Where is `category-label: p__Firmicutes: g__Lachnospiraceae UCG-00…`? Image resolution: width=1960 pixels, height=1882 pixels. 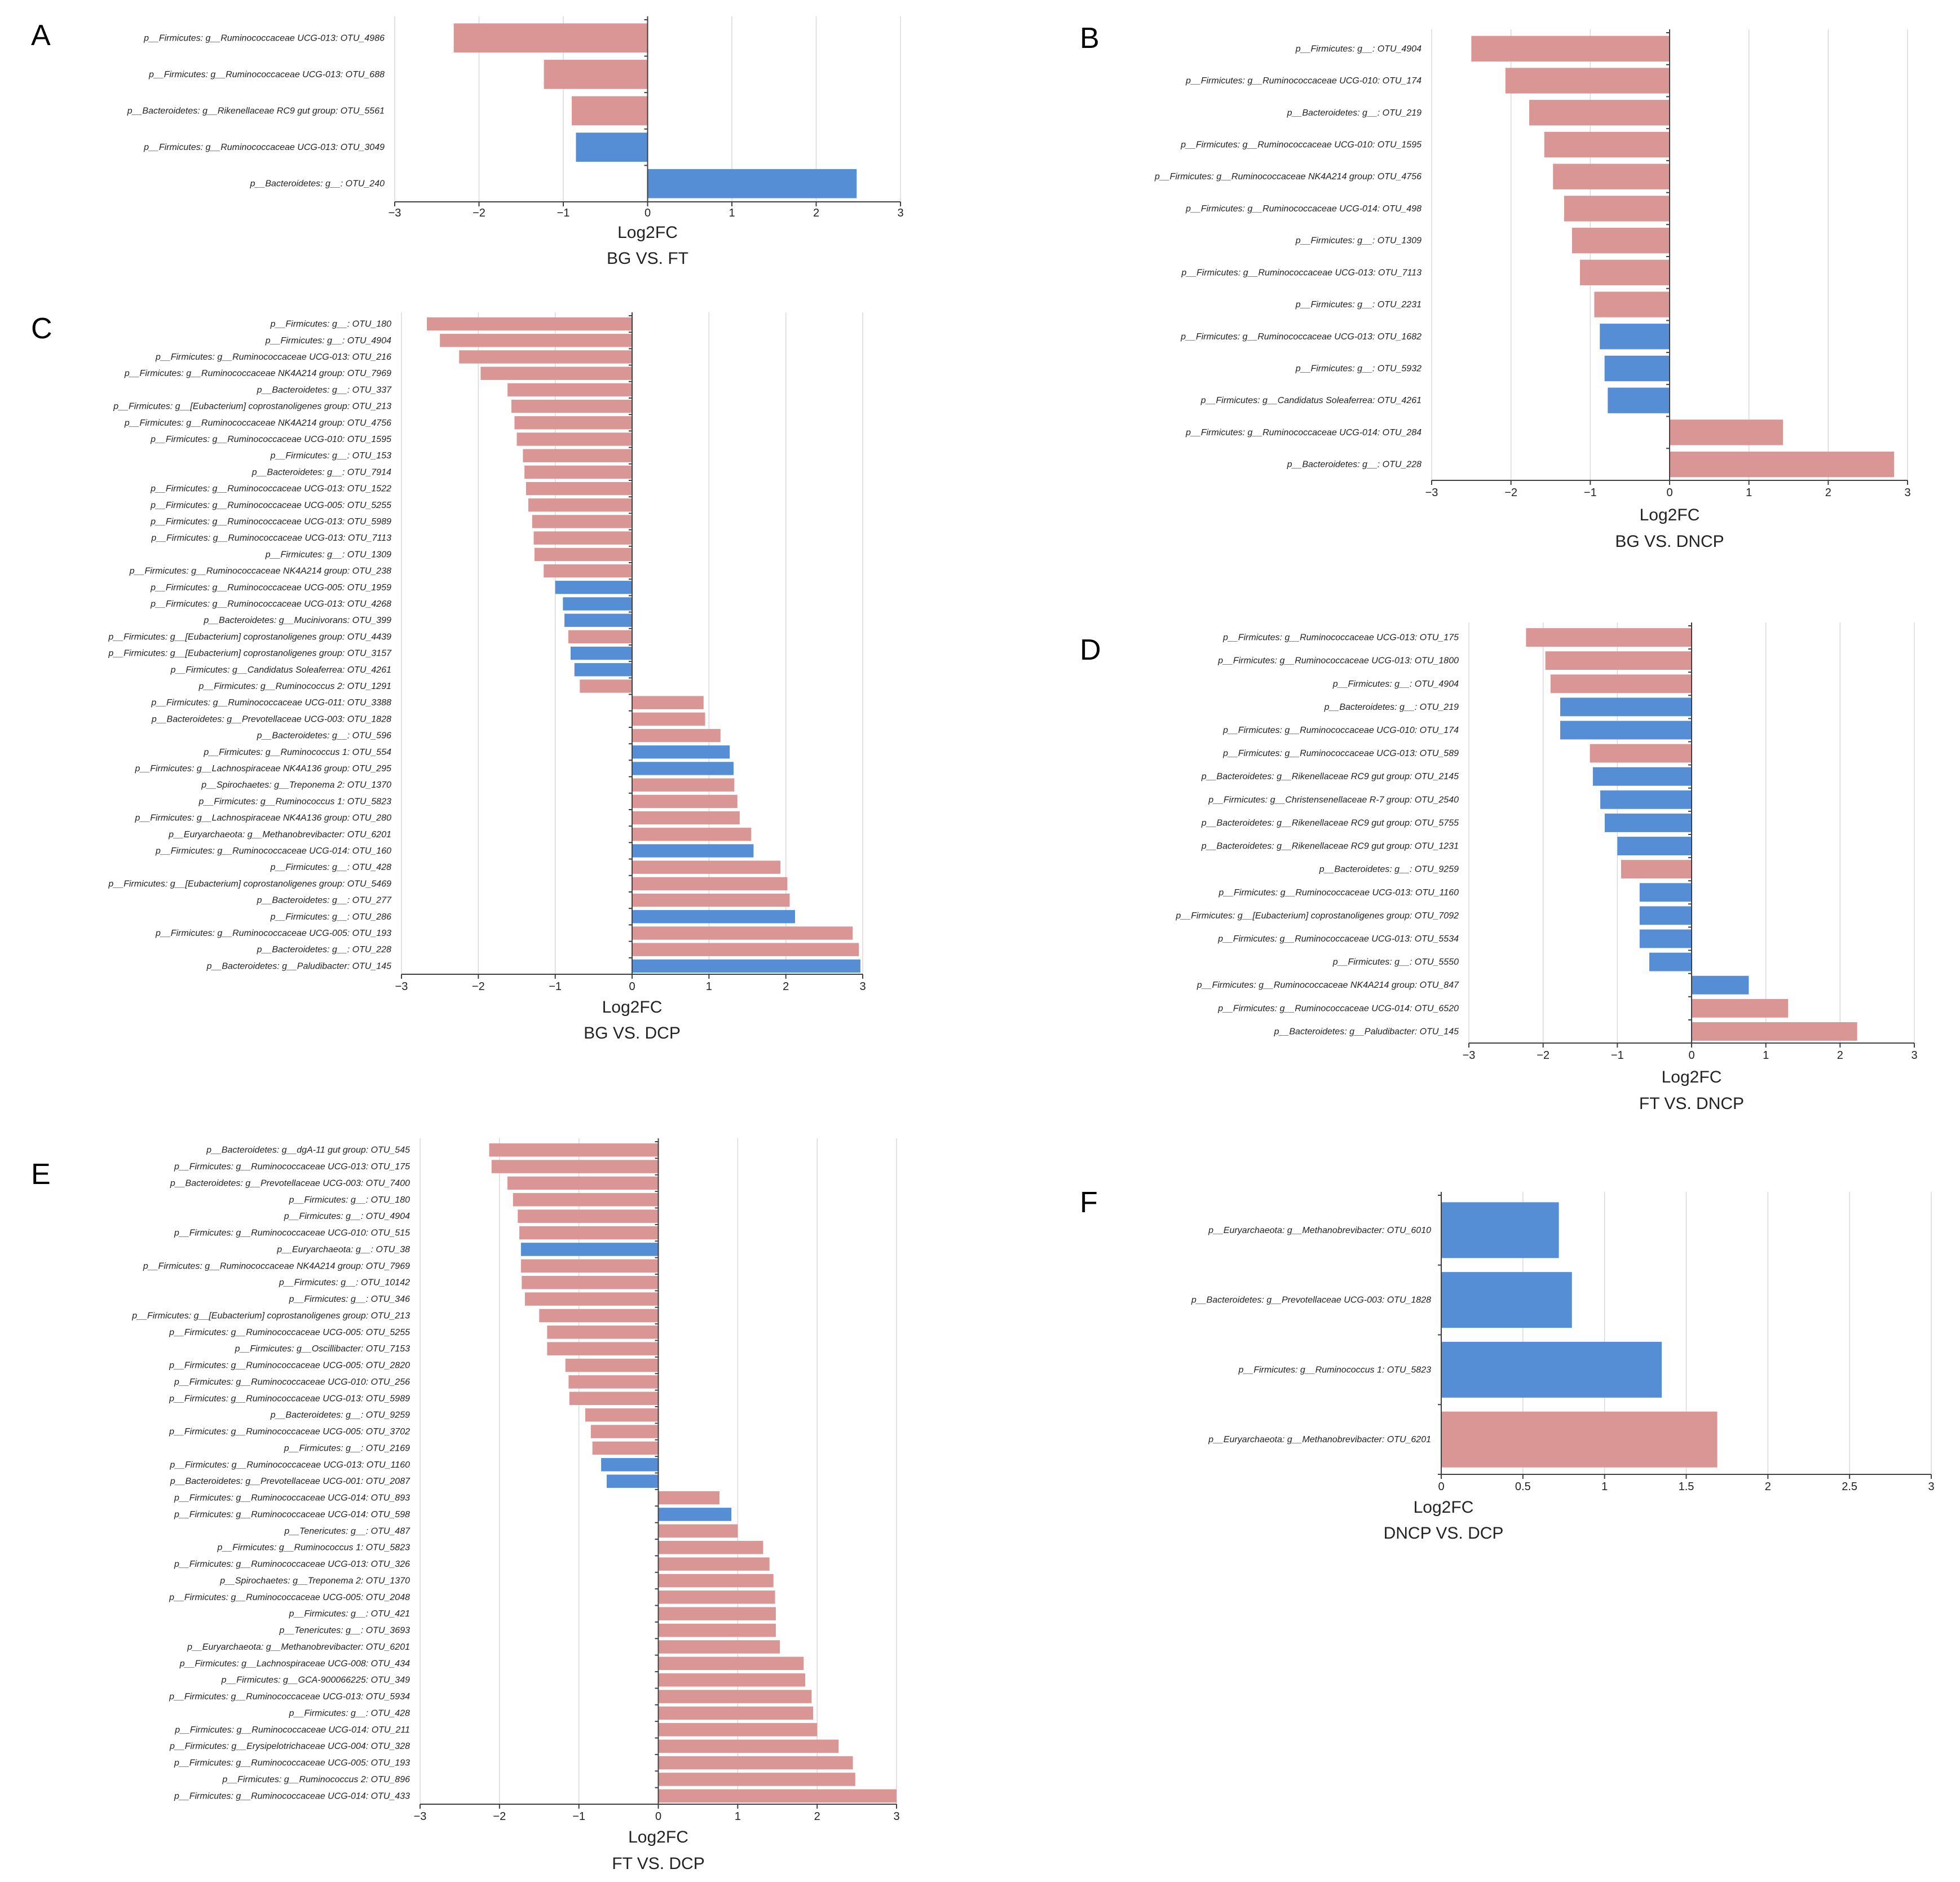 category-label: p__Firmicutes: g__Lachnospiraceae UCG-00… is located at coordinates (294, 1663).